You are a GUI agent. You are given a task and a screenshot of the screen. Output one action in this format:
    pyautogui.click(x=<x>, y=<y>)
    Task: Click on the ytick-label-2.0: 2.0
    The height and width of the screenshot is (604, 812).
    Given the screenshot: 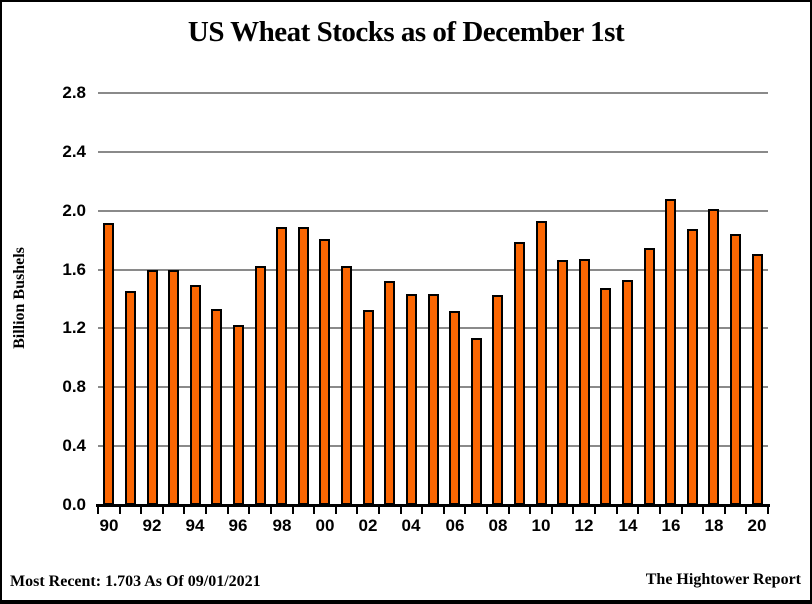 What is the action you would take?
    pyautogui.click(x=74, y=210)
    